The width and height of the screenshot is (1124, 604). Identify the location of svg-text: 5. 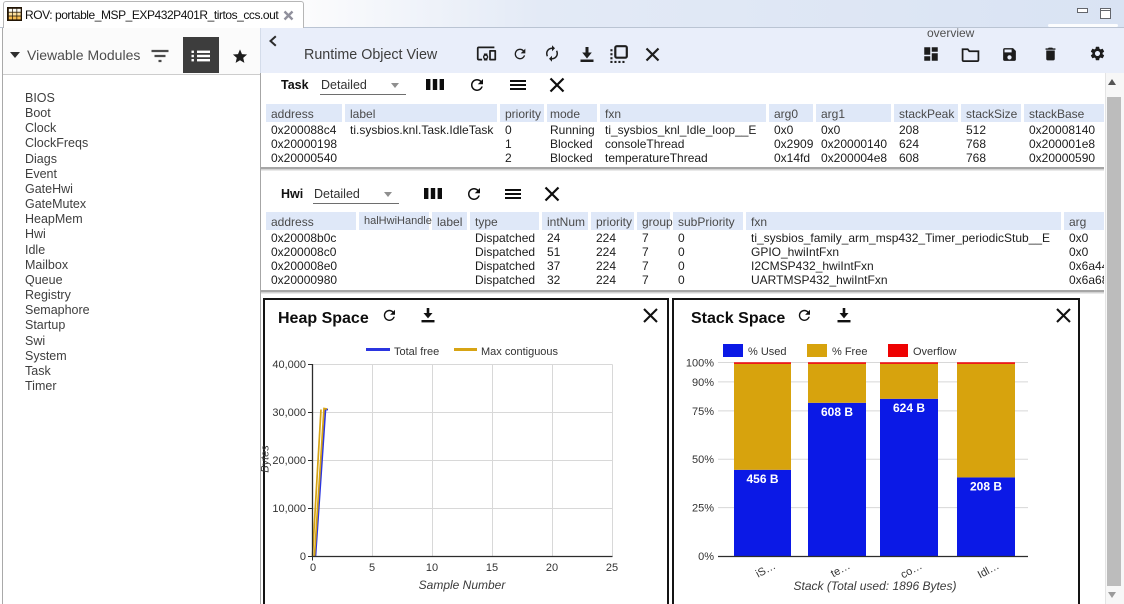
(372, 568).